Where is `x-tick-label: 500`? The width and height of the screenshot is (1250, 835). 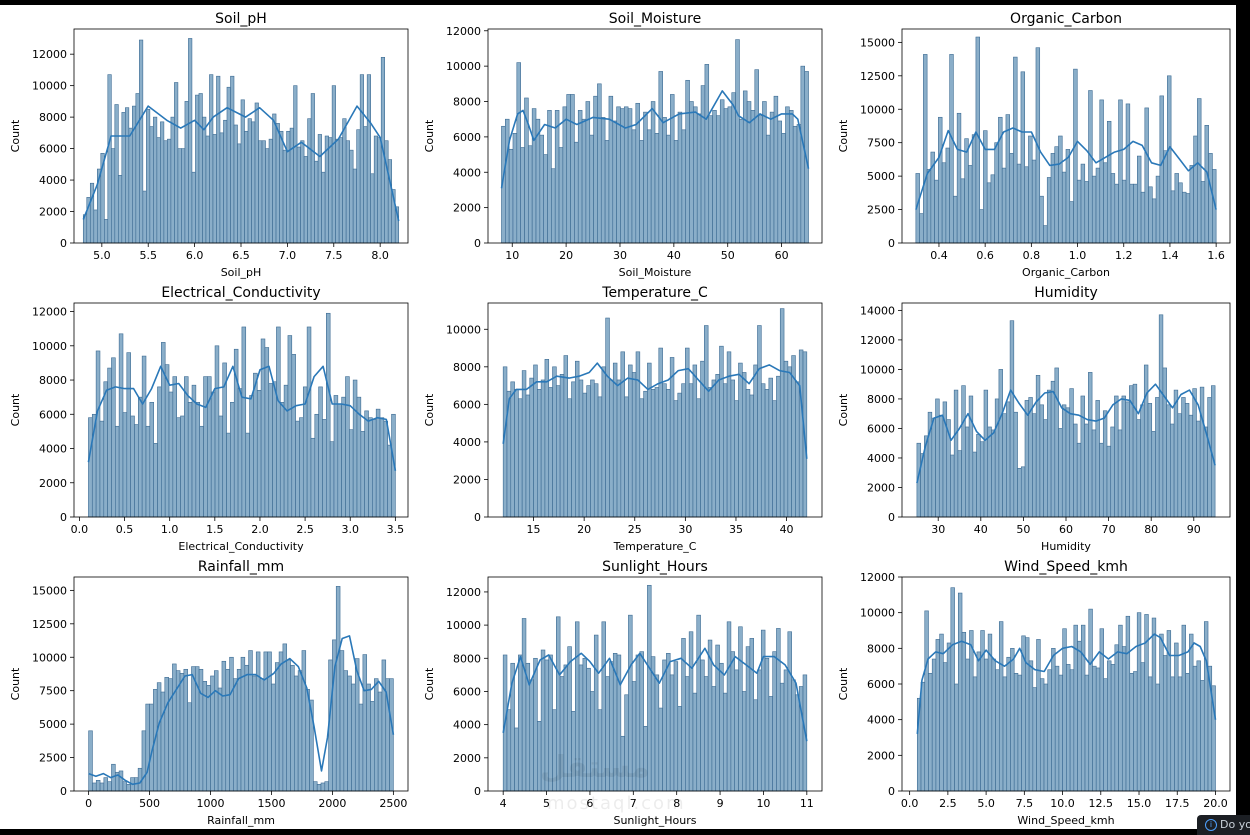
x-tick-label: 500 is located at coordinates (149, 803).